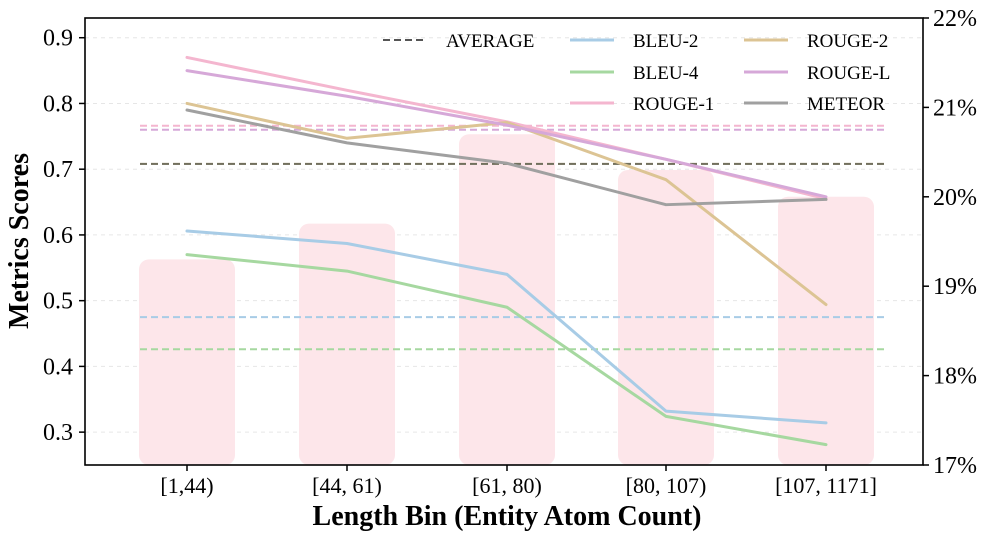  I want to click on legend-label-1: BLEU-2, so click(665, 41).